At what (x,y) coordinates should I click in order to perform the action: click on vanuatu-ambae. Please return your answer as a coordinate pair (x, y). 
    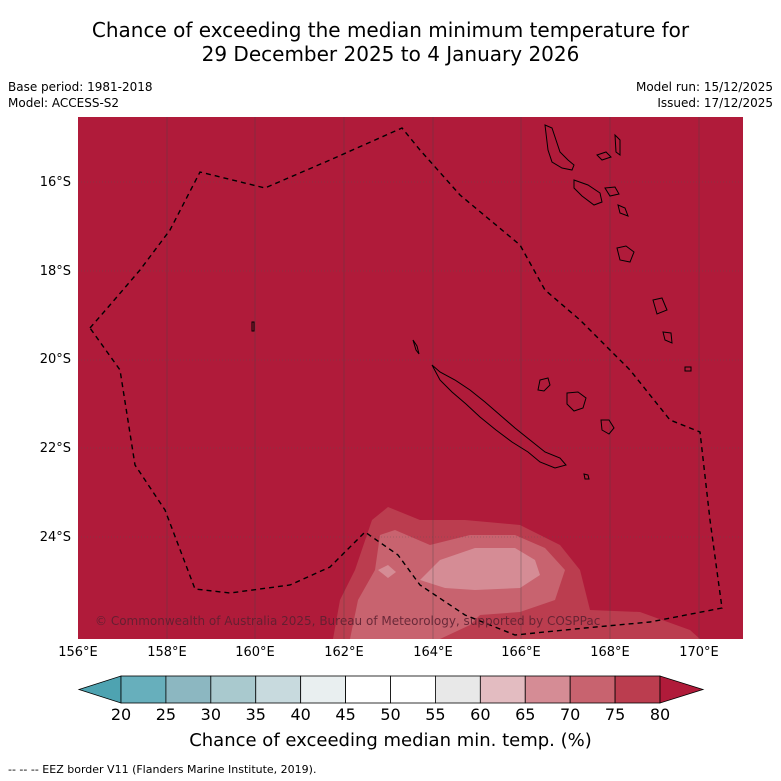
    Looking at the image, I should click on (604, 156).